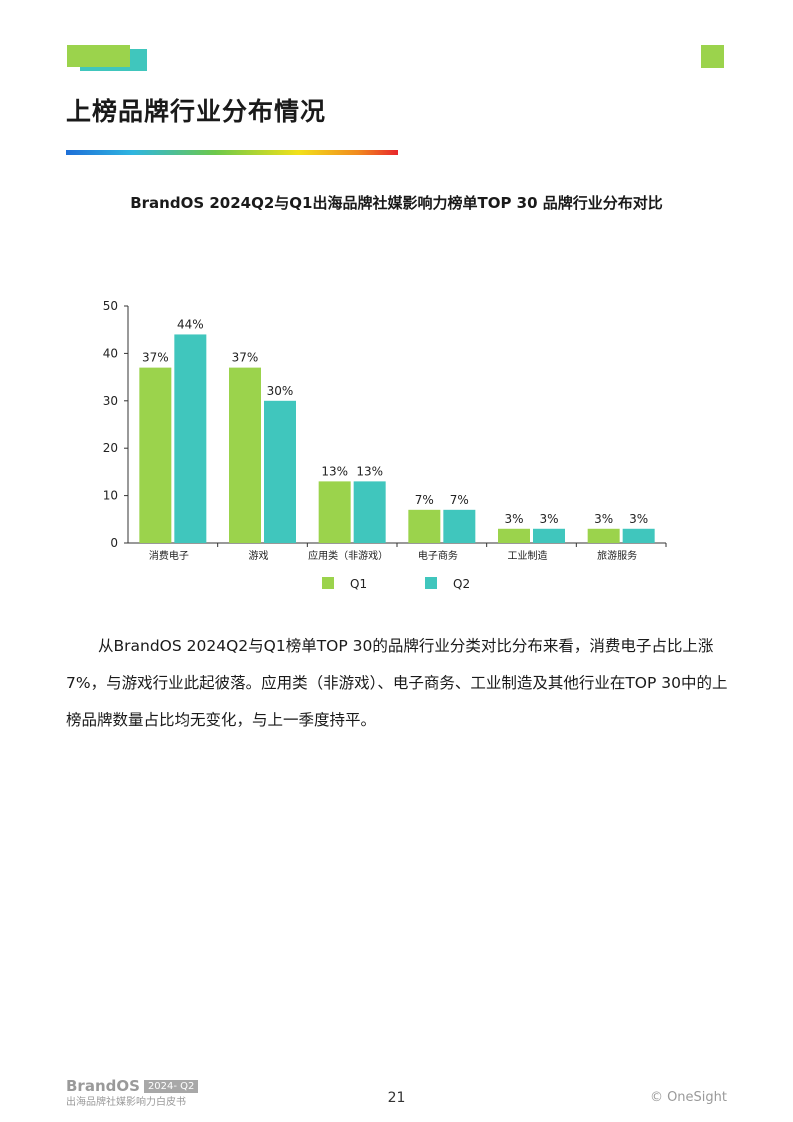 The height and width of the screenshot is (1122, 793). I want to click on x-tick-label: 应用类（非游戏）, so click(348, 555).